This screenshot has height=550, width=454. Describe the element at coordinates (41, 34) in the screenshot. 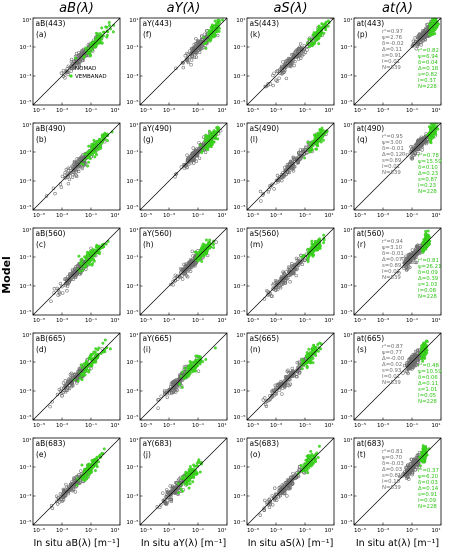

I see `panel-letter: (a)` at that location.